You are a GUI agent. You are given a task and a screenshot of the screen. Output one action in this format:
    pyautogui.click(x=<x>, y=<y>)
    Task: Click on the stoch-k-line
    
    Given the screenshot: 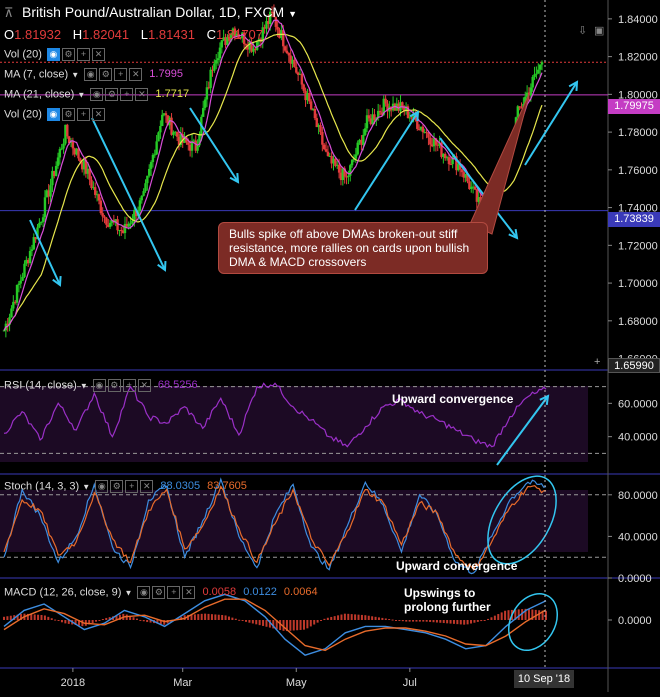 What is the action you would take?
    pyautogui.click(x=275, y=526)
    